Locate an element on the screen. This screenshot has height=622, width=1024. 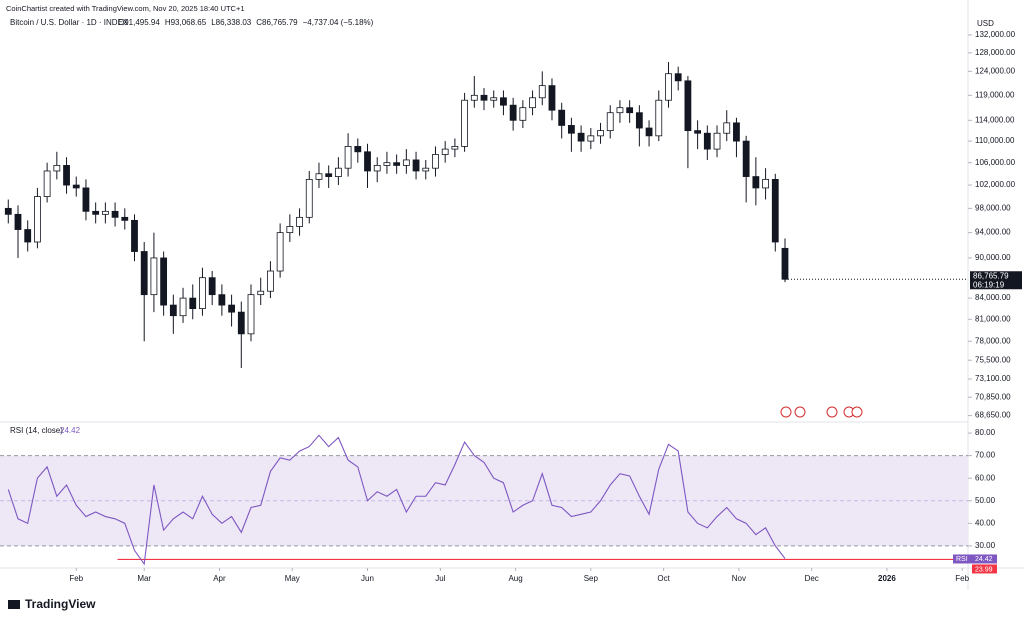
y-tick-label: 114,000.00 is located at coordinates (995, 119).